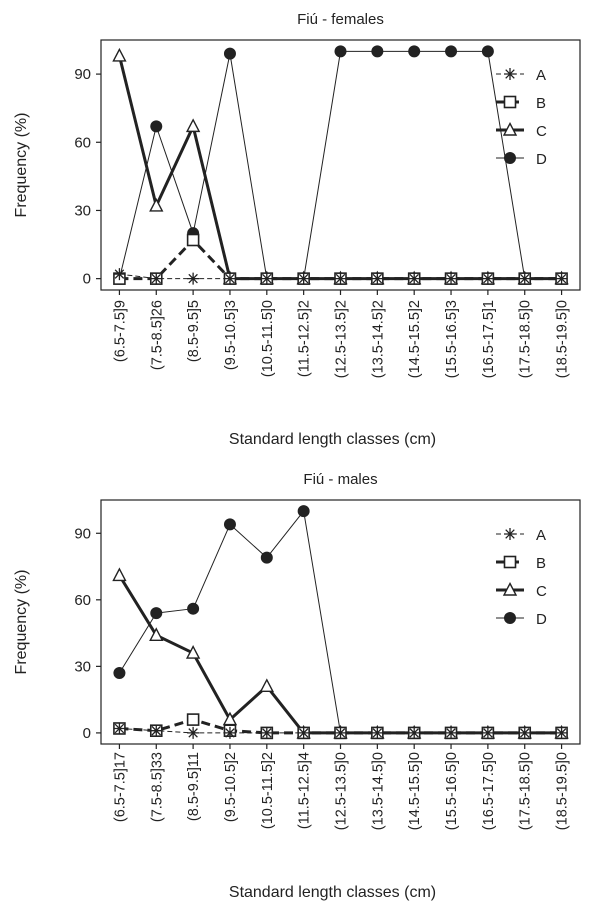 This screenshot has height=905, width=594. Describe the element at coordinates (342, 339) in the screenshot. I see `x-tick-label: (12.5-13.5]2` at that location.